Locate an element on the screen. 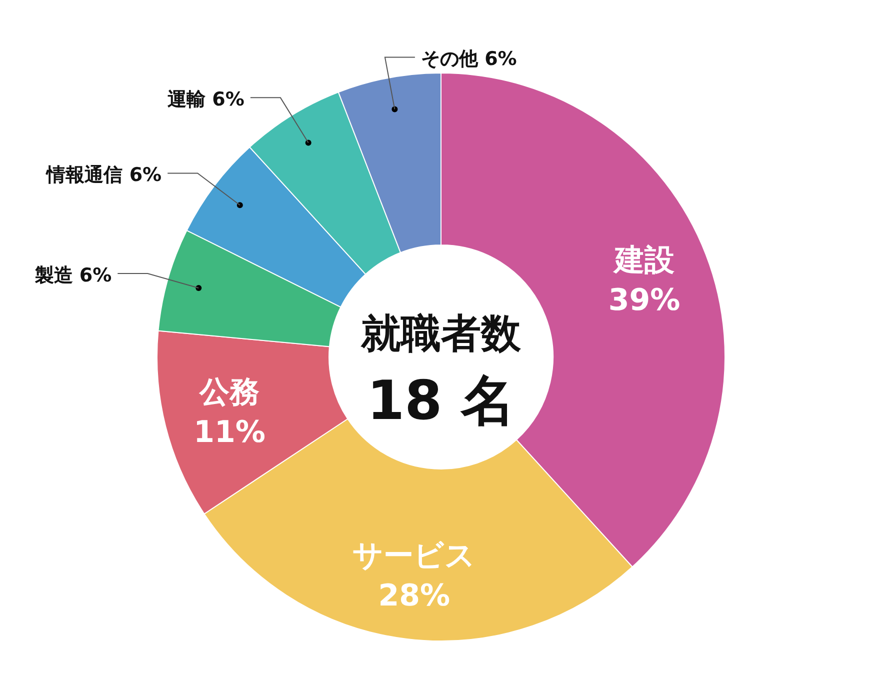  data-label: 39% is located at coordinates (644, 300).